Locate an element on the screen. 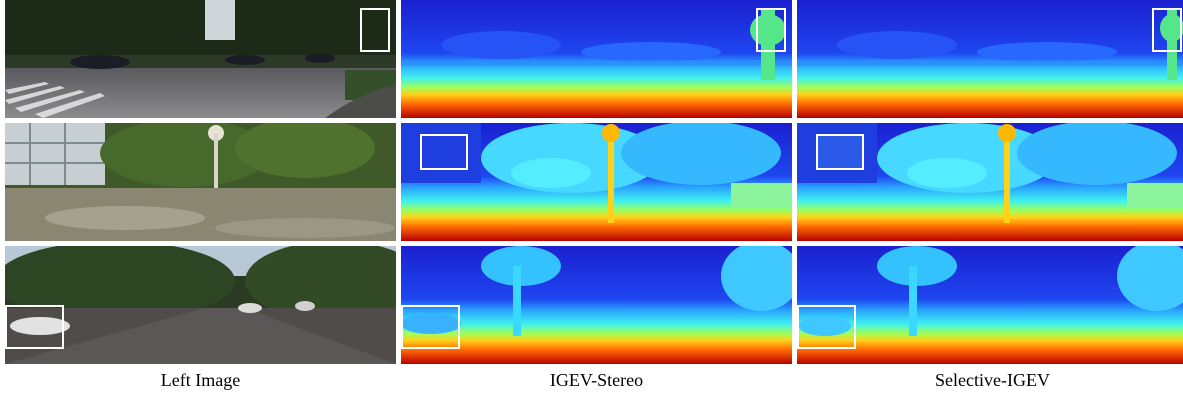 The width and height of the screenshot is (1183, 396). column-label-left-image: Left Image is located at coordinates (200, 380).